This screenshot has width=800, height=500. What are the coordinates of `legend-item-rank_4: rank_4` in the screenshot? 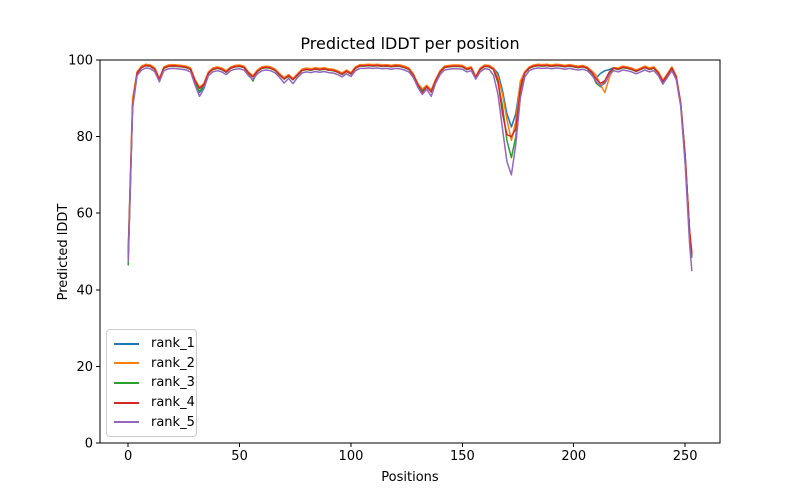 It's located at (154, 402).